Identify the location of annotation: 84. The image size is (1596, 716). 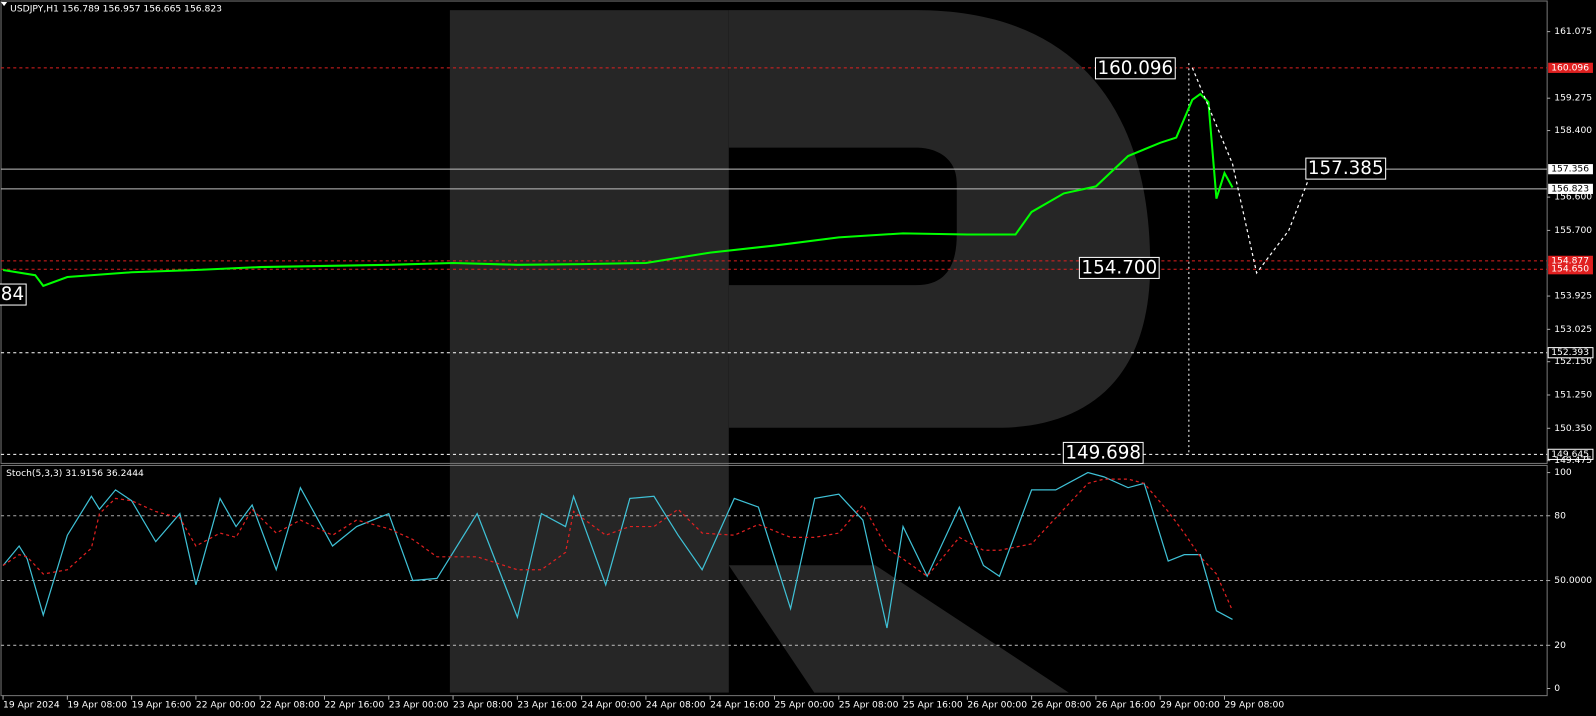
(12, 294).